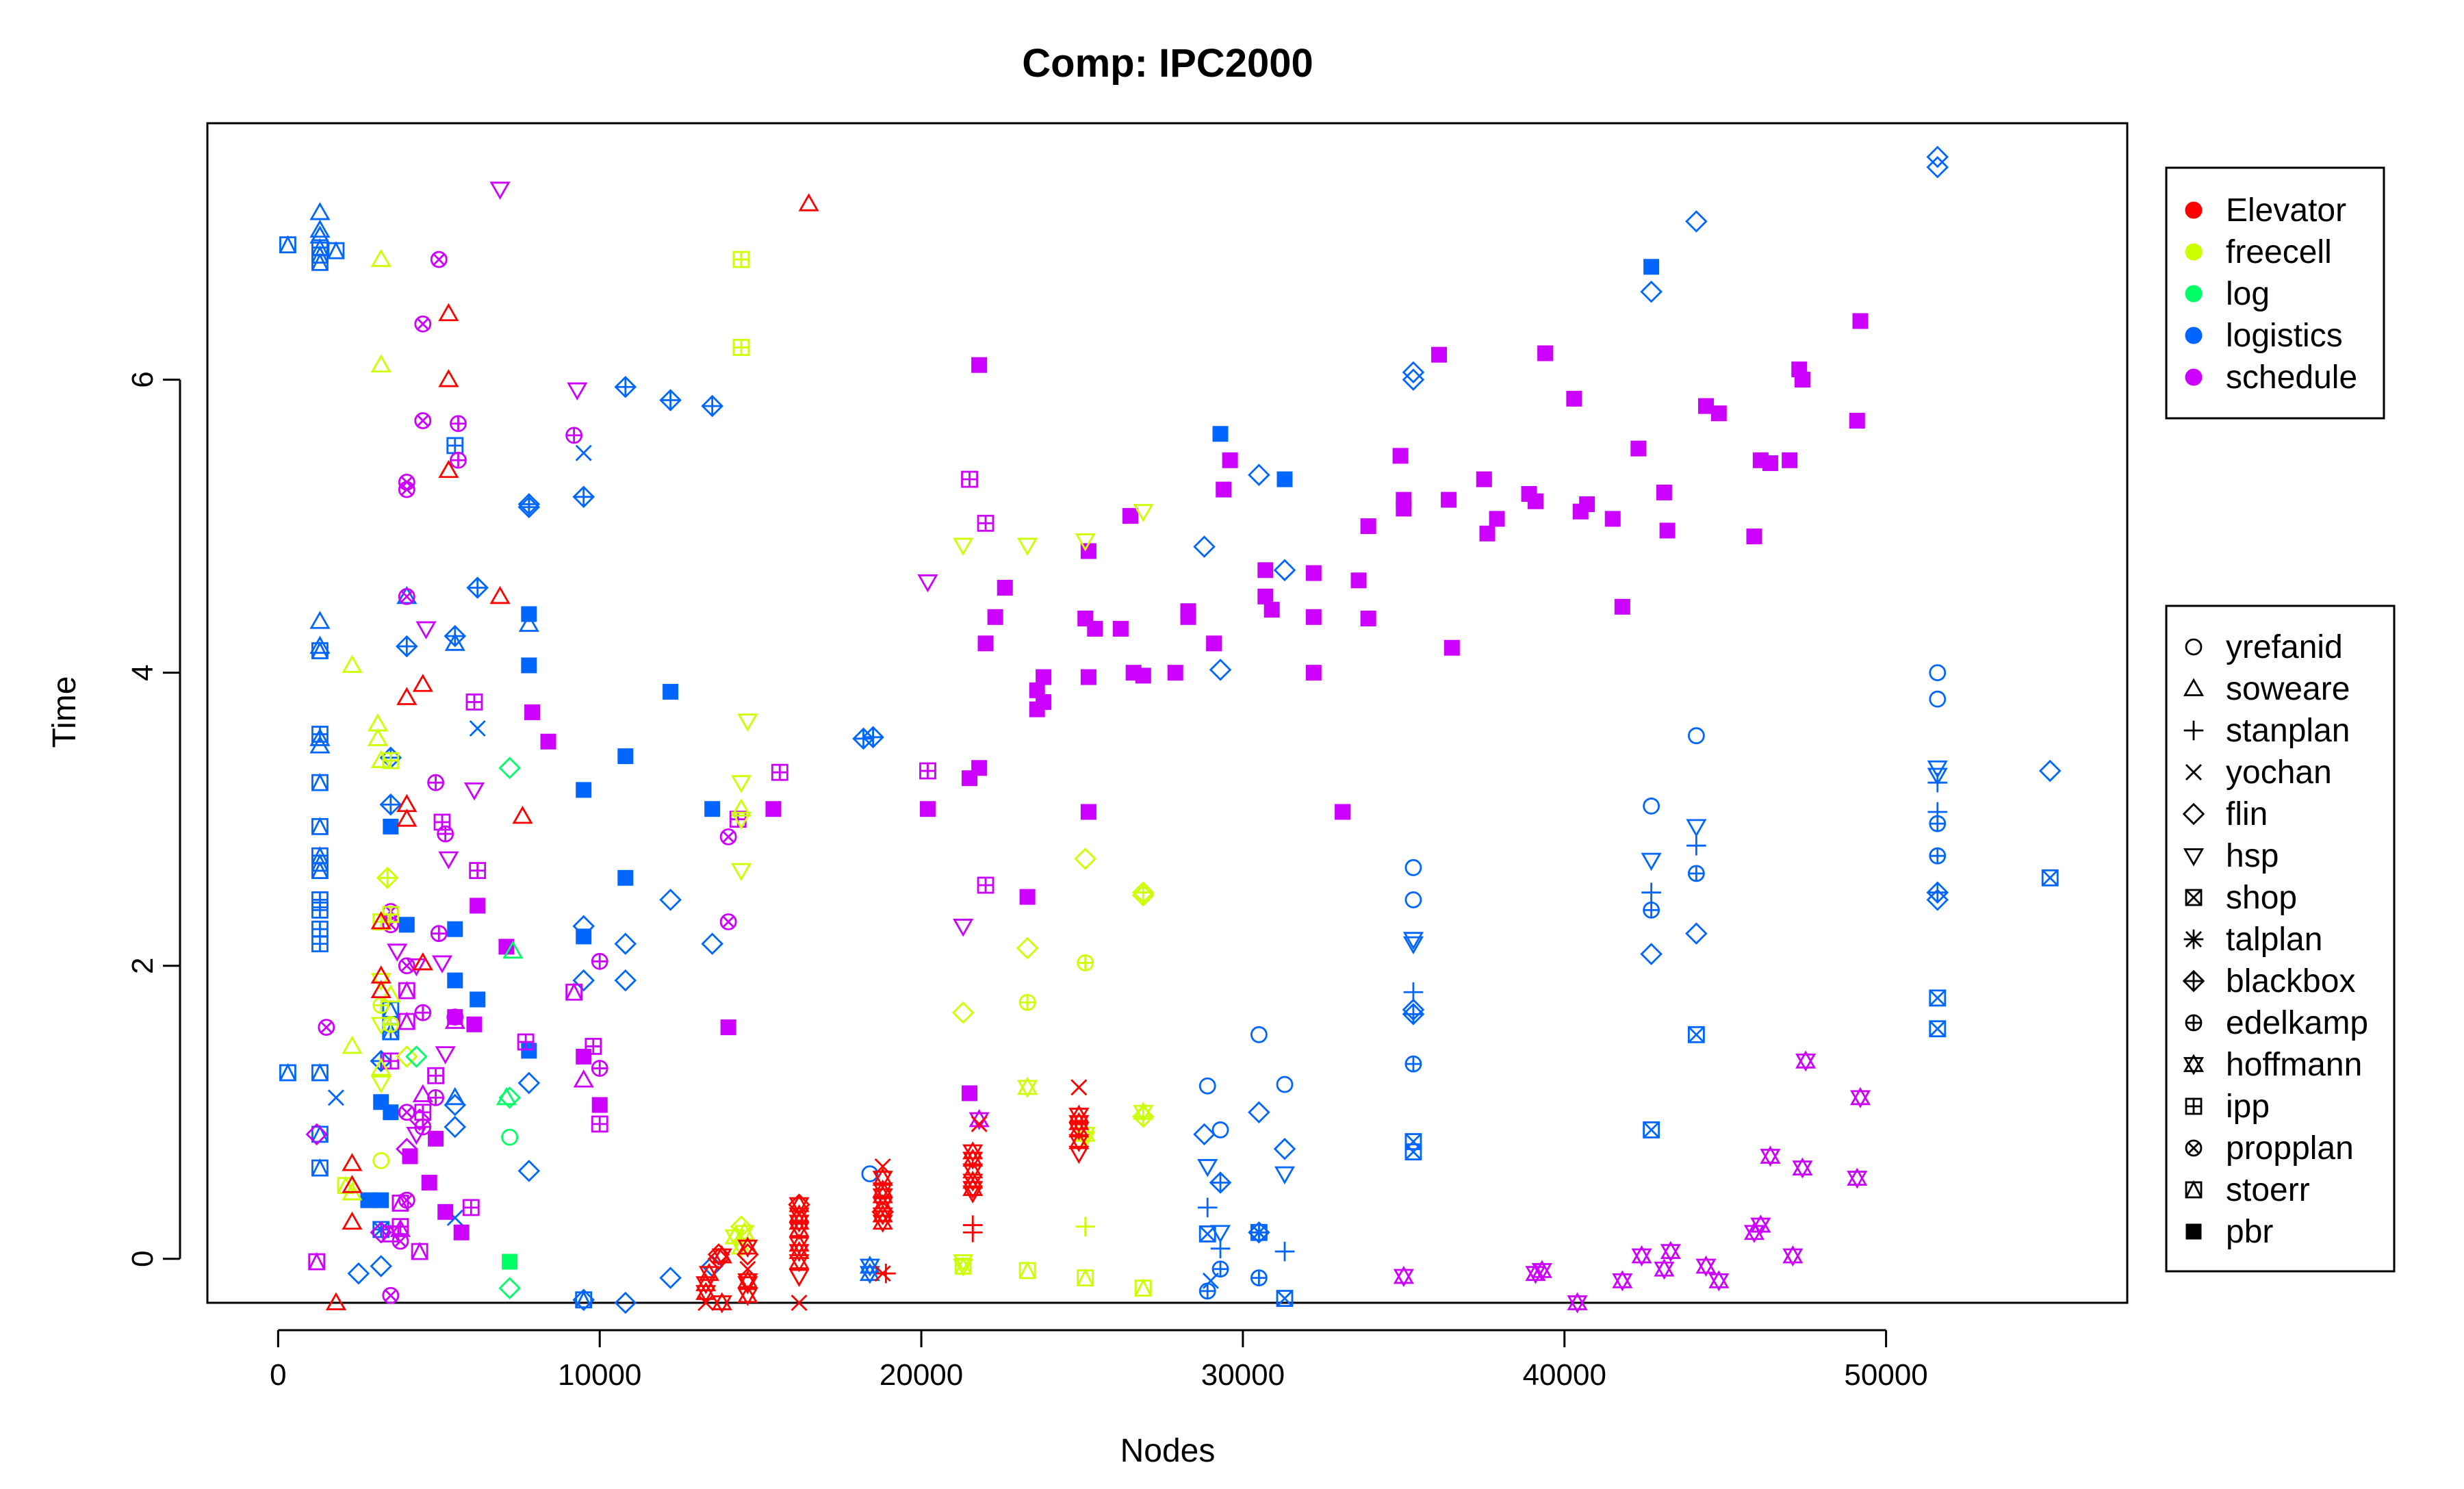 This screenshot has width=2464, height=1489. I want to click on shape-legend-label: yochan, so click(2279, 772).